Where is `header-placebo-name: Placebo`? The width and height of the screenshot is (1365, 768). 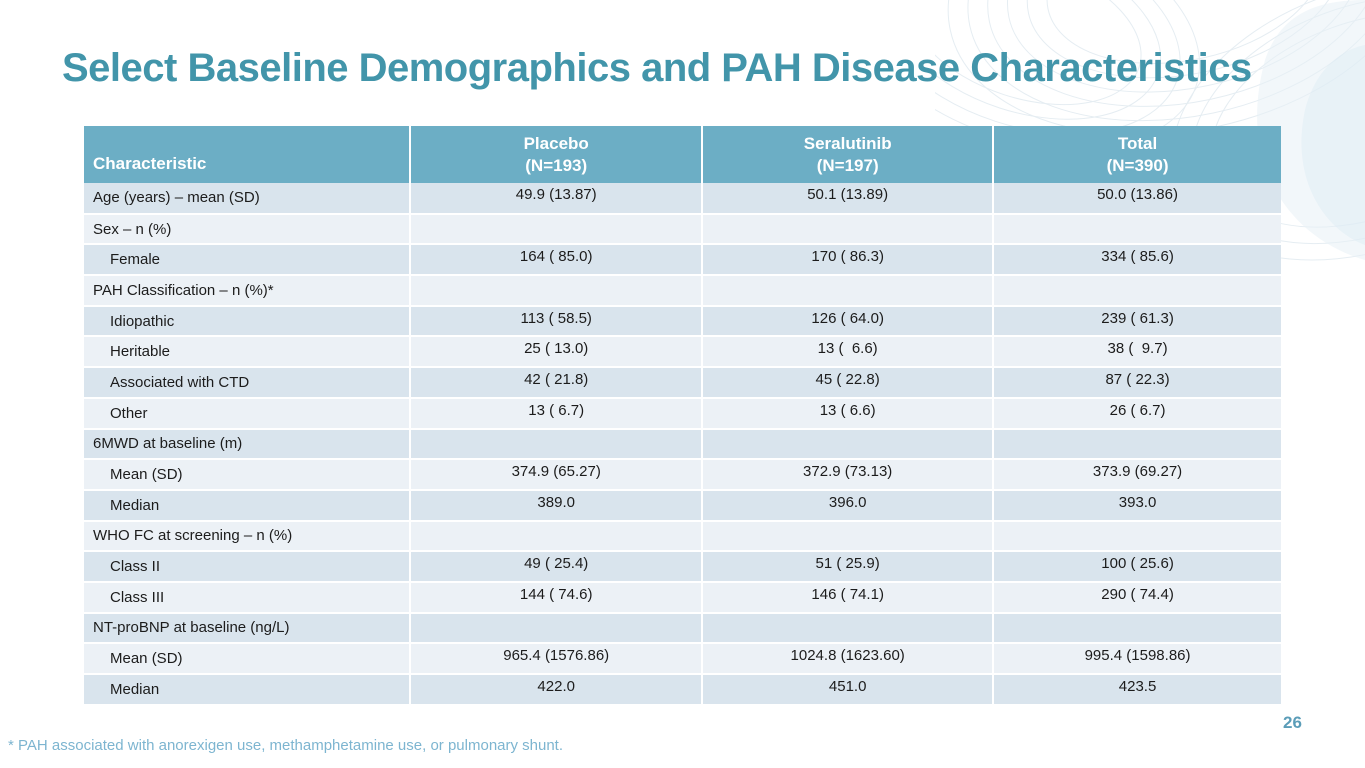 header-placebo-name: Placebo is located at coordinates (556, 144).